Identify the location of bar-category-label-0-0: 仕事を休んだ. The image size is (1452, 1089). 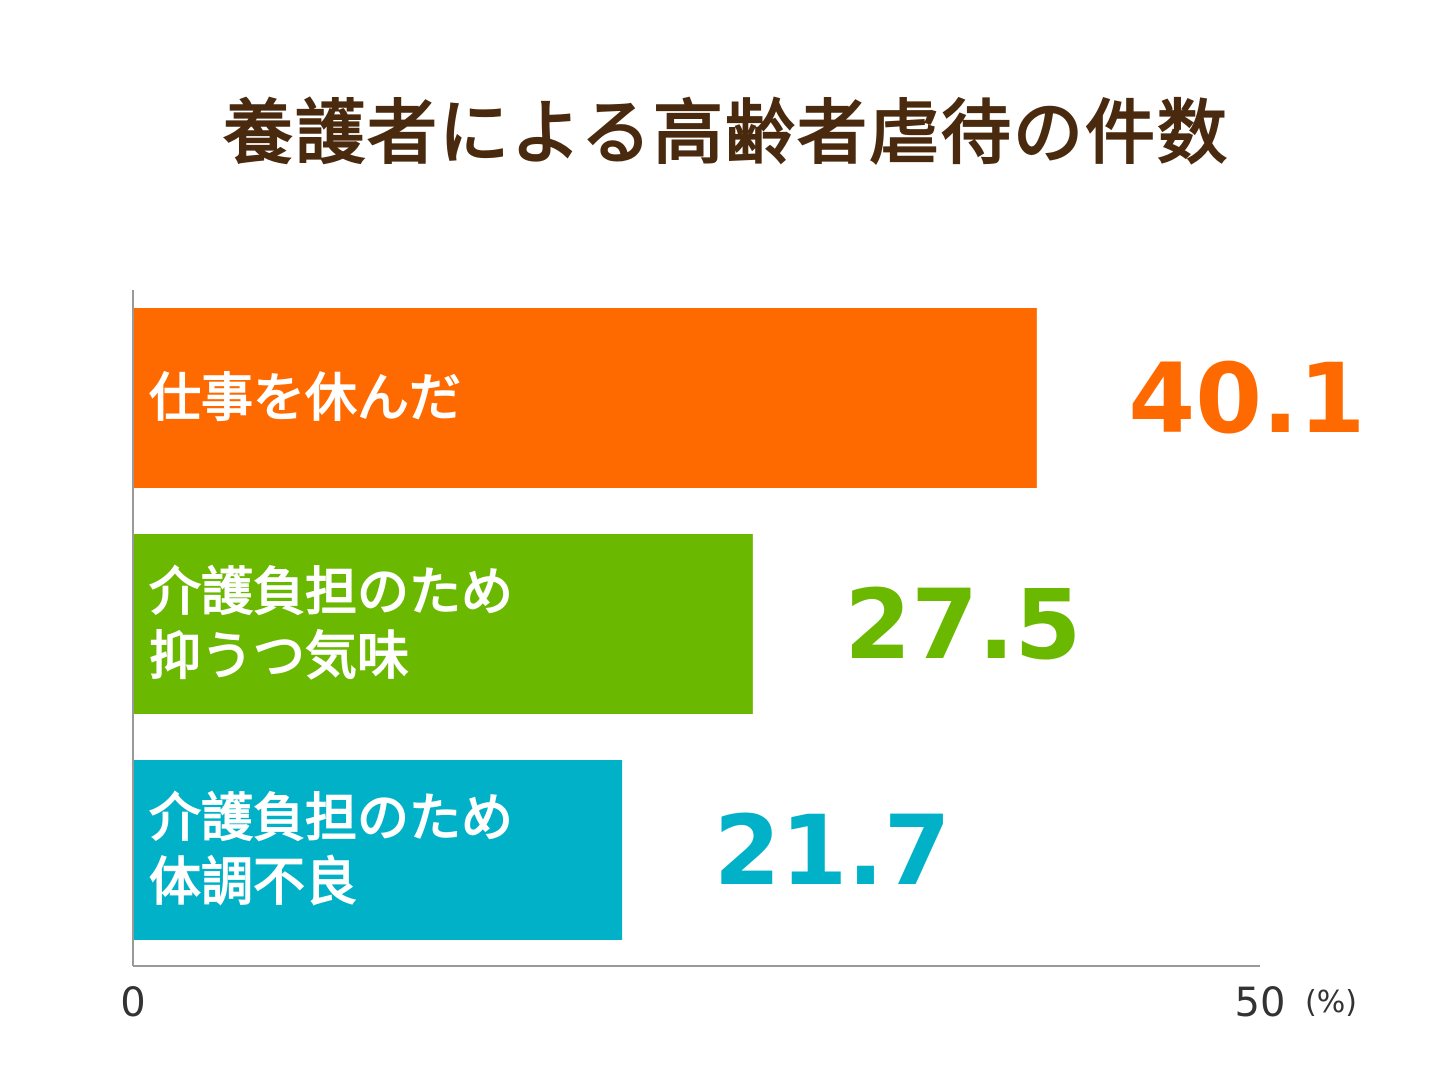
(305, 399).